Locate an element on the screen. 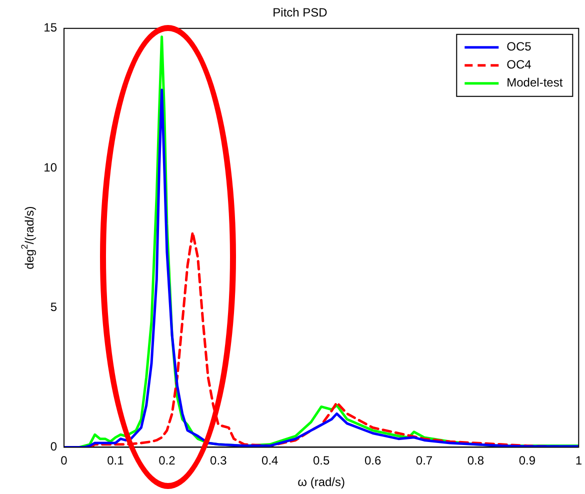  x-tick-label: 1 is located at coordinates (578, 461).